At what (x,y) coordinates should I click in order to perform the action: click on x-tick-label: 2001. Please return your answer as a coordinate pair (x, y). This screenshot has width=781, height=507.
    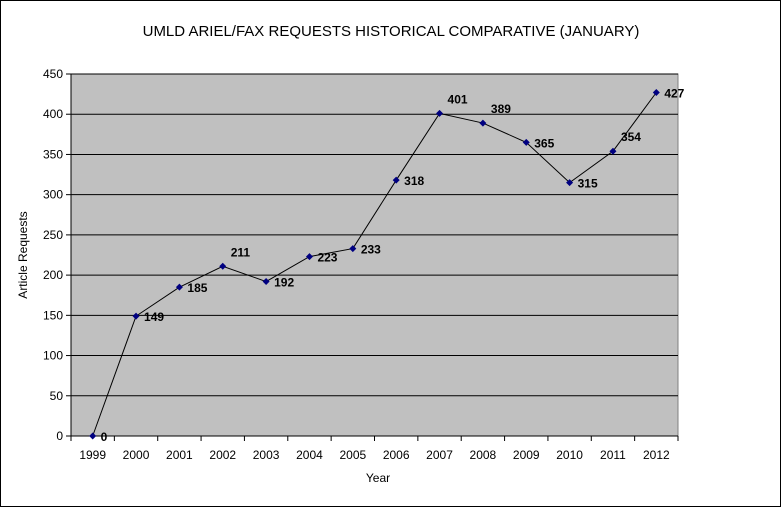
    Looking at the image, I should click on (179, 455).